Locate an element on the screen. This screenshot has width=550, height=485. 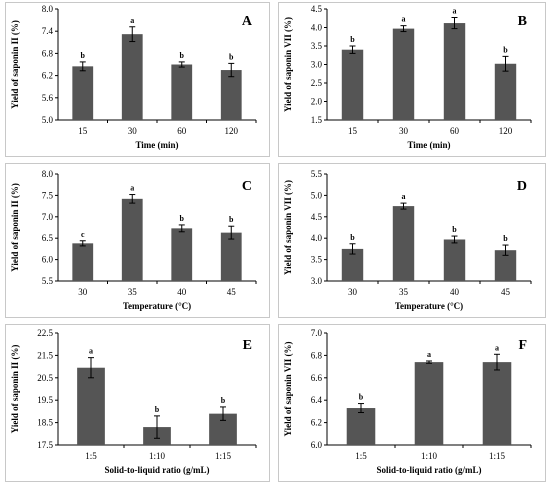
y-tick-label: 20.5 is located at coordinates (45, 378).